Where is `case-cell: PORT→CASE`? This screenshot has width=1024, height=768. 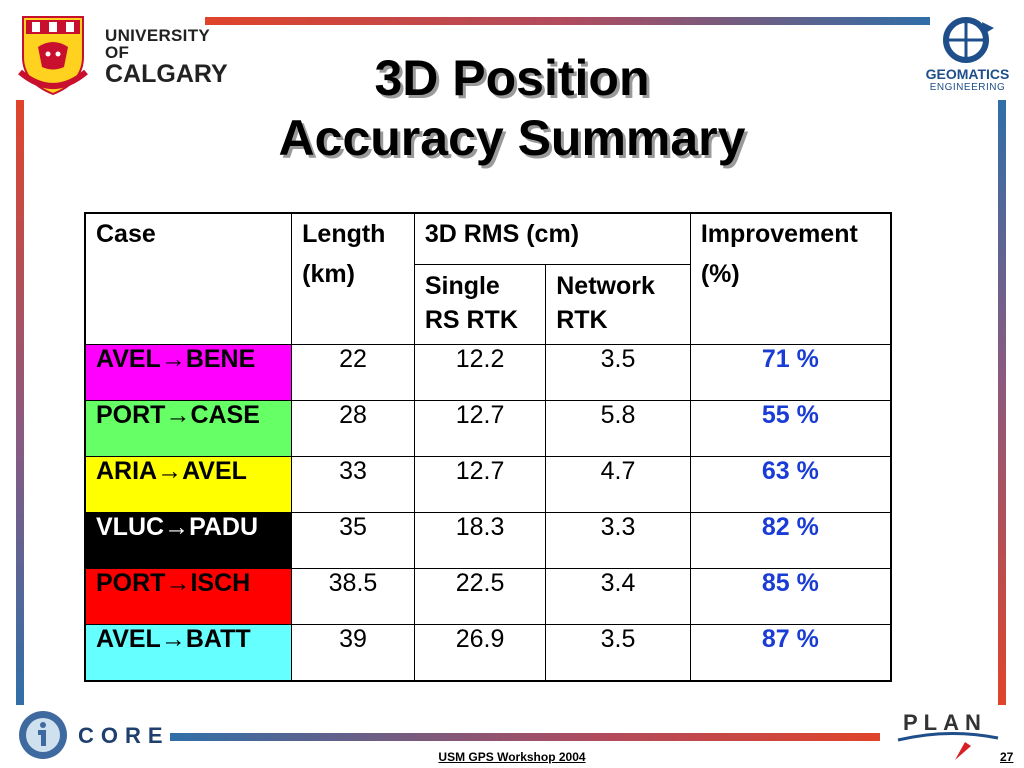
case-cell: PORT→CASE is located at coordinates (188, 428).